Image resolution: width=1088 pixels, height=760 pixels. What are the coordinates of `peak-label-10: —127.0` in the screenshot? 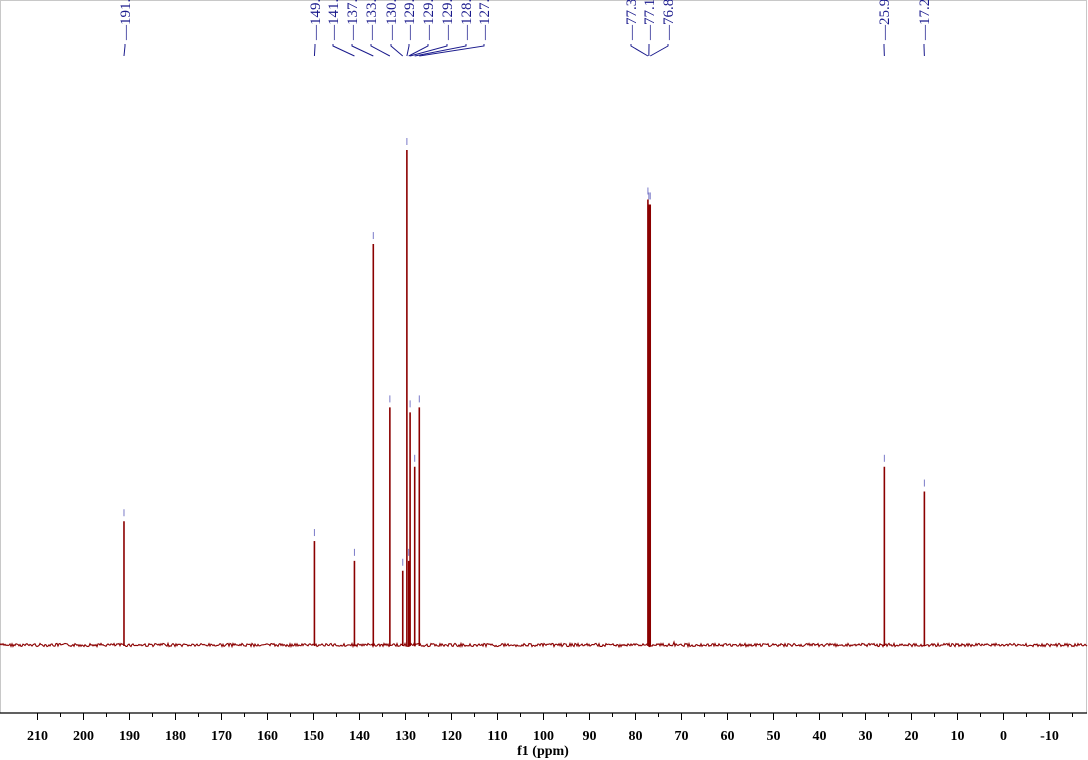 It's located at (485, 20).